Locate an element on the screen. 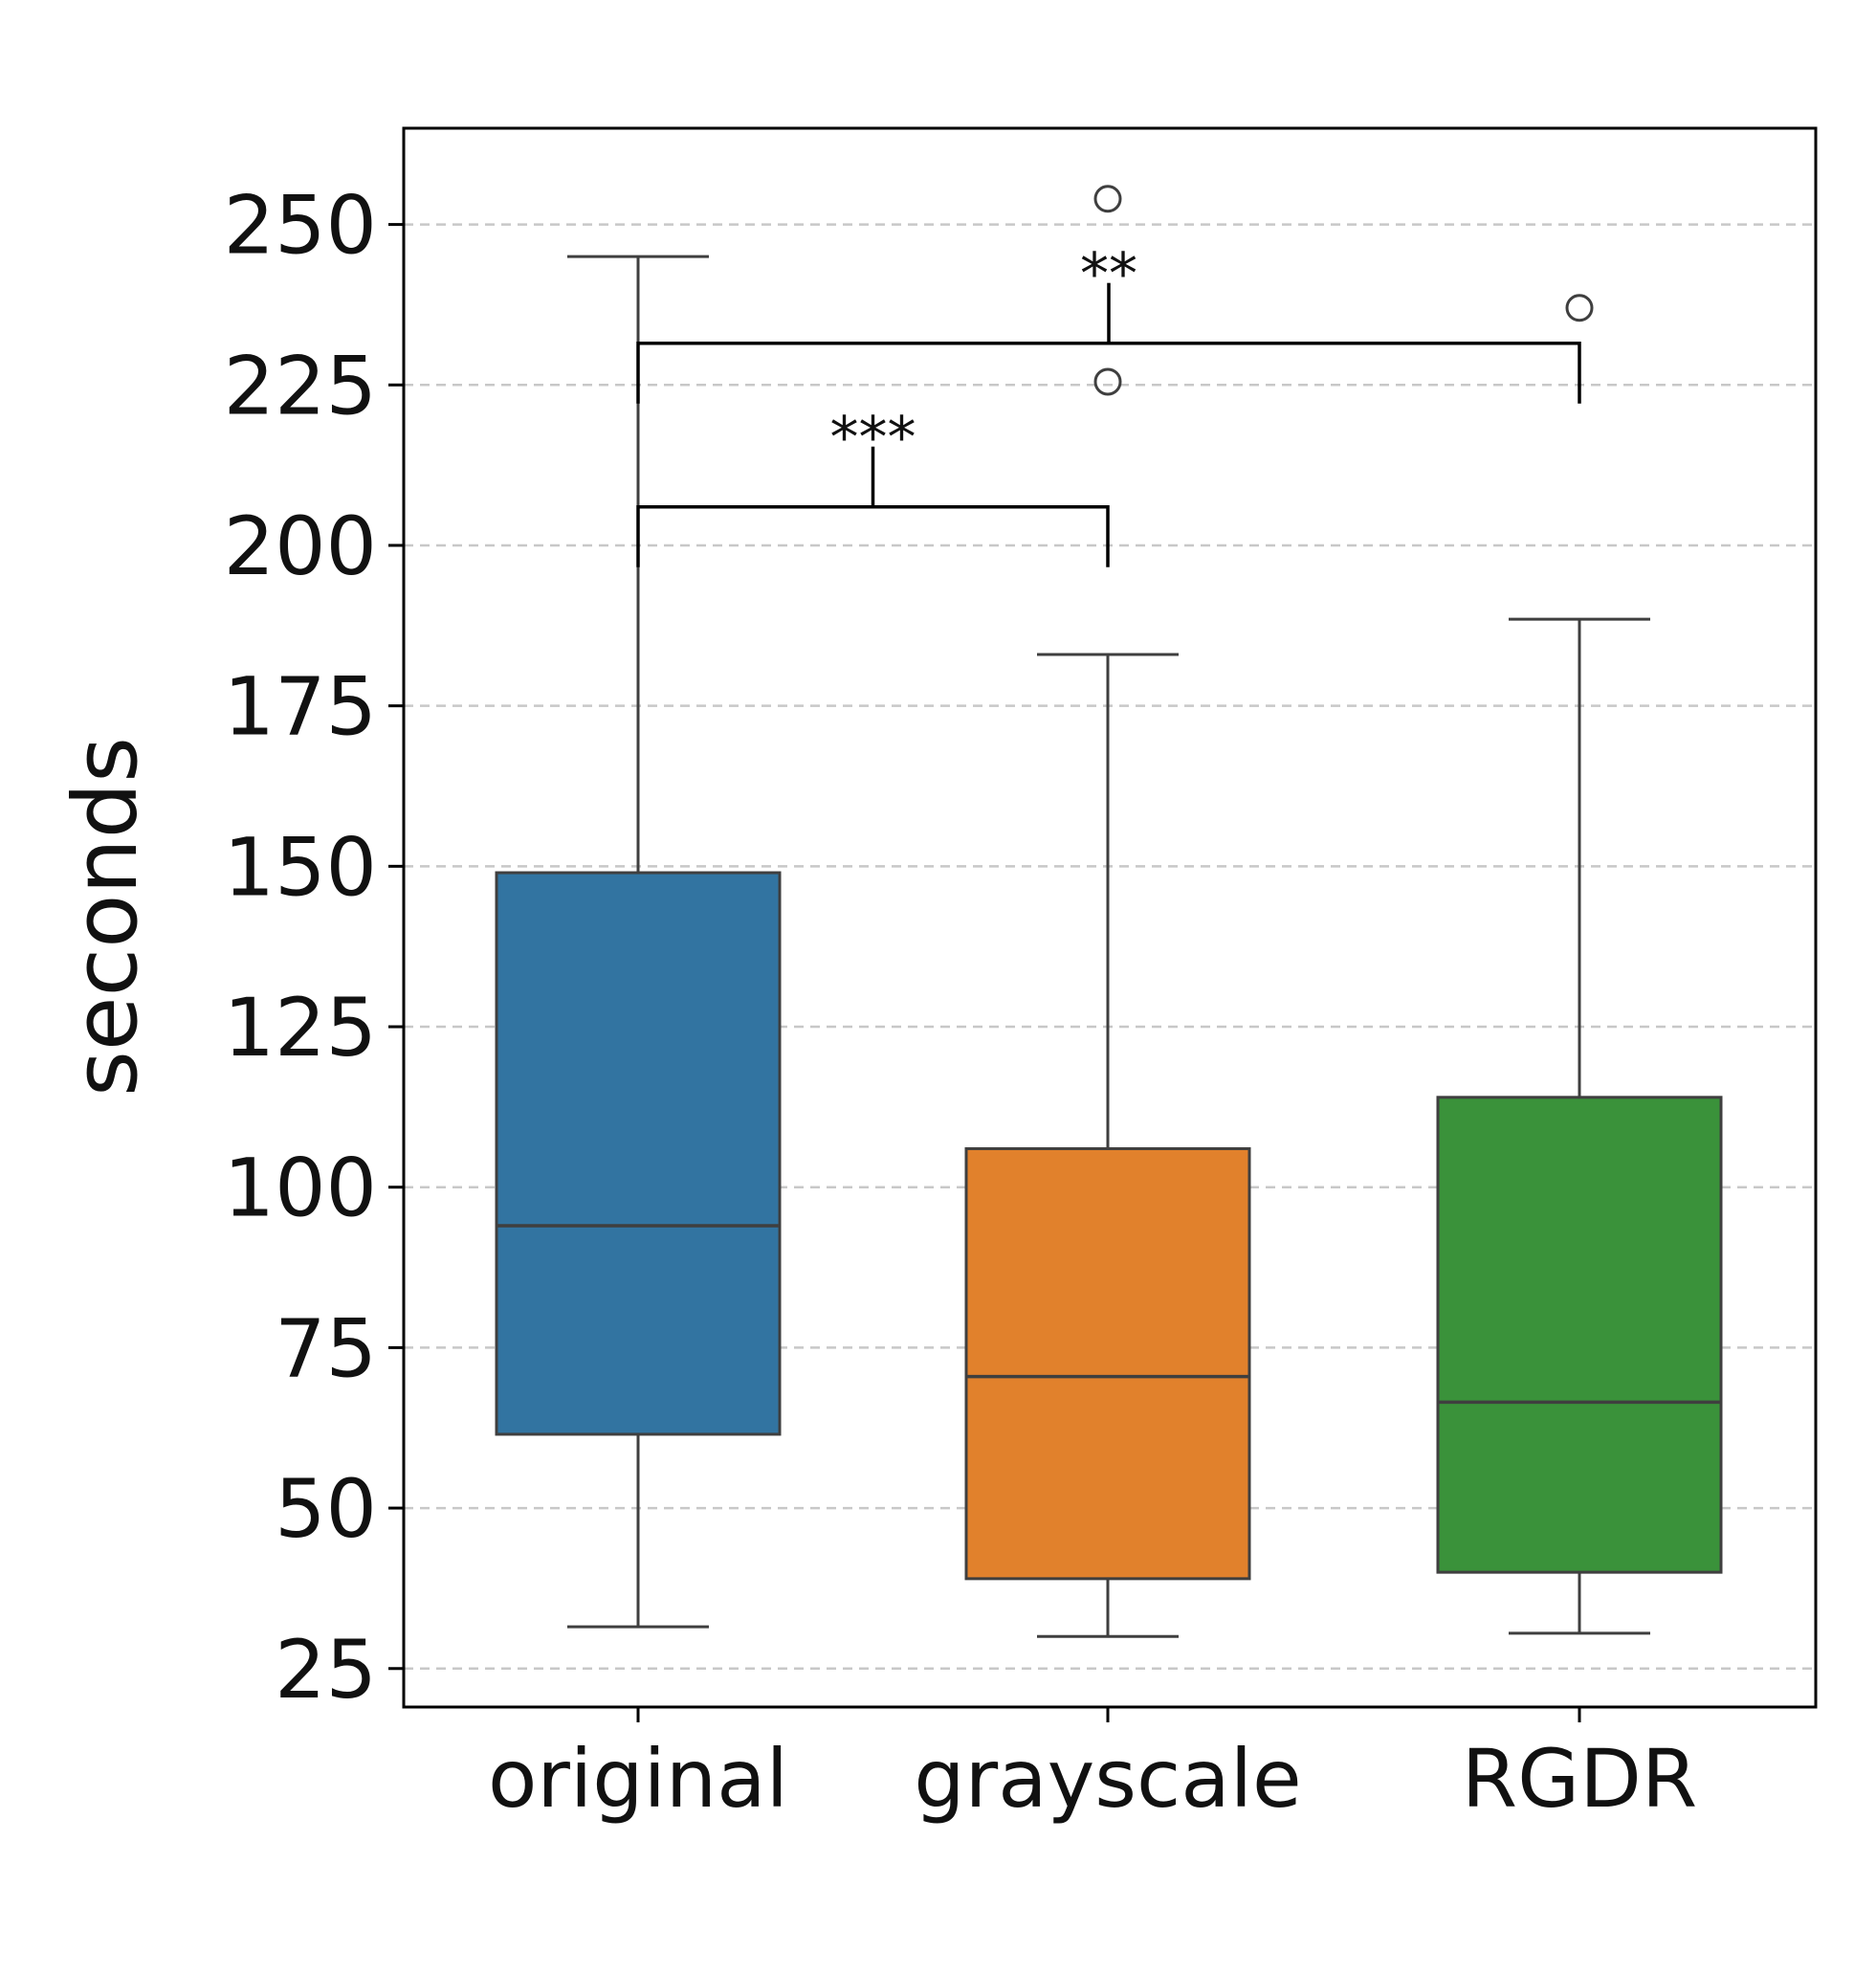  x-tick-label: RGDR is located at coordinates (1580, 1779).